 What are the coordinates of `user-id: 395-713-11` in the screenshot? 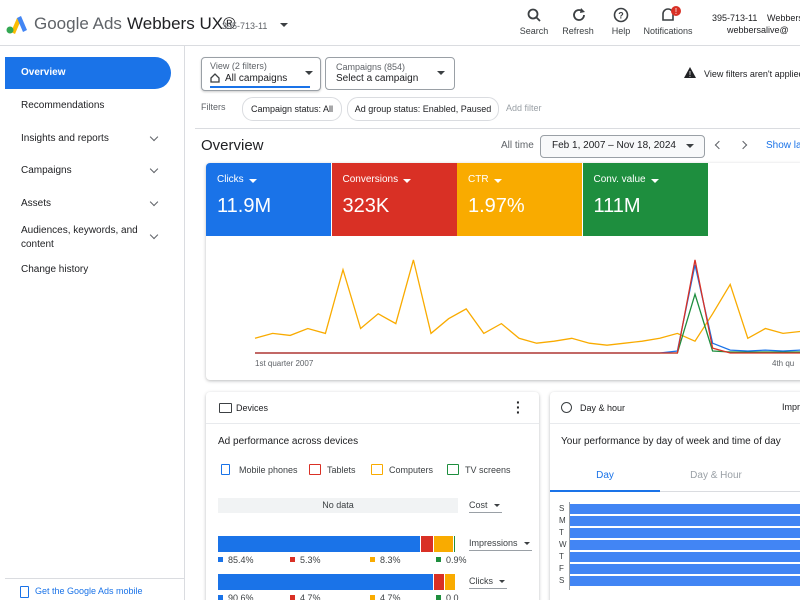 It's located at (735, 18).